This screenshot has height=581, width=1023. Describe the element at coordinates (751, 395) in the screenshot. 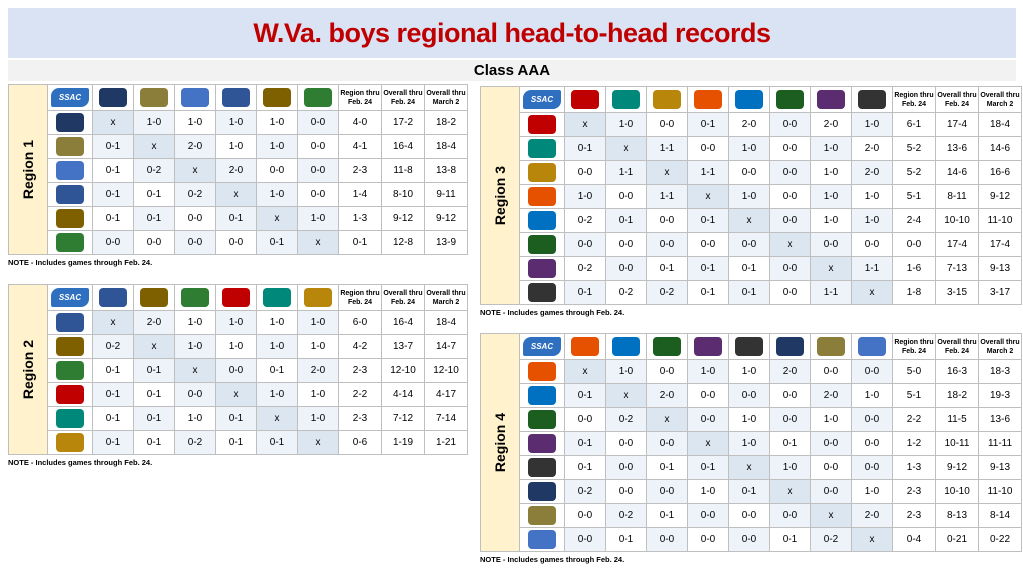

I see `team-row: 0-1 x 2-0 0-0 0-0 0-0 2-0 1-0 5-1 18-2 19-3` at that location.